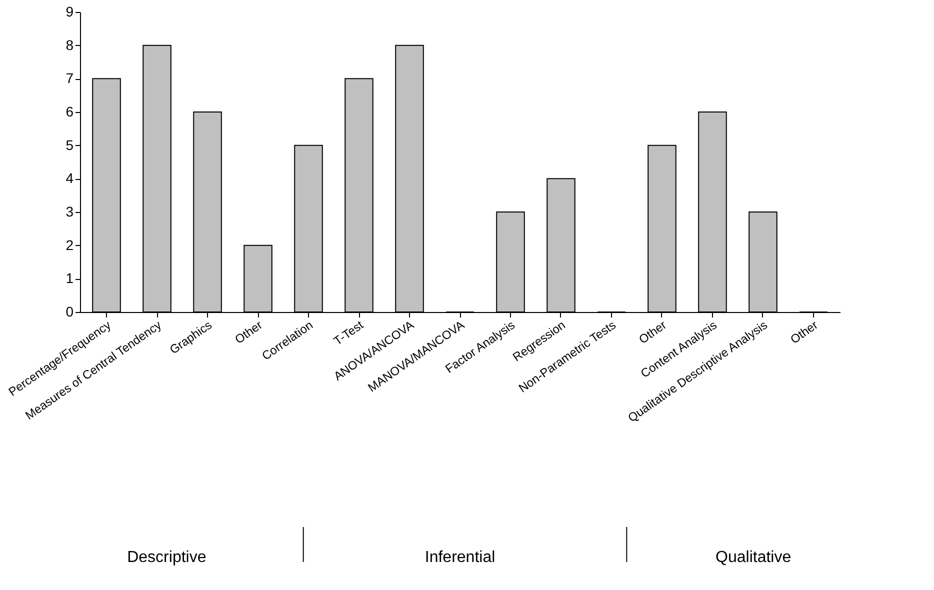 Image resolution: width=934 pixels, height=590 pixels. What do you see at coordinates (754, 557) in the screenshot?
I see `text: Qualitative` at bounding box center [754, 557].